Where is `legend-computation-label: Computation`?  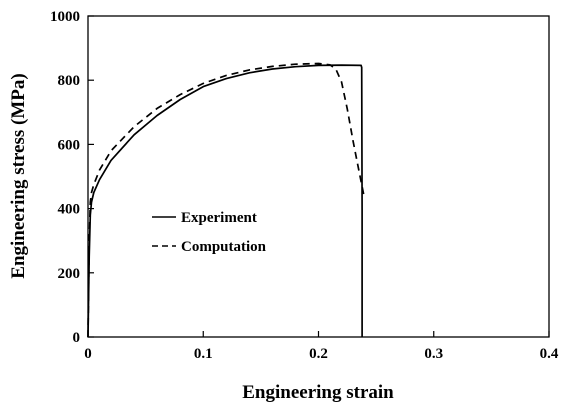 legend-computation-label: Computation is located at coordinates (224, 247).